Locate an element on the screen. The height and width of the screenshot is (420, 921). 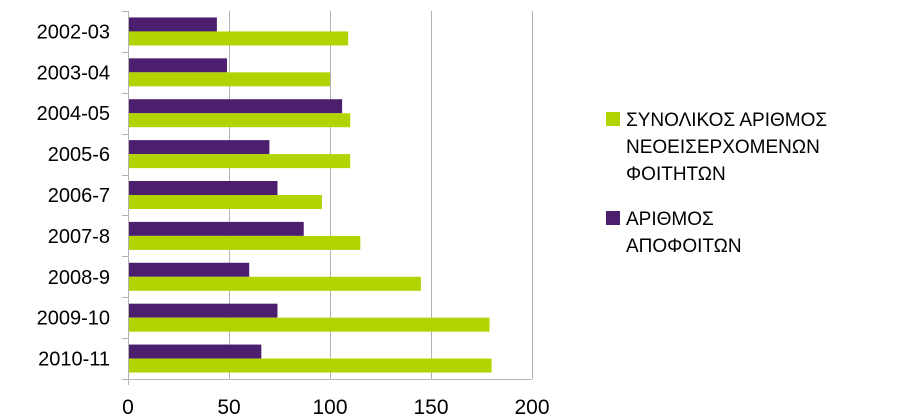
x-tick-label: 200 is located at coordinates (531, 407).